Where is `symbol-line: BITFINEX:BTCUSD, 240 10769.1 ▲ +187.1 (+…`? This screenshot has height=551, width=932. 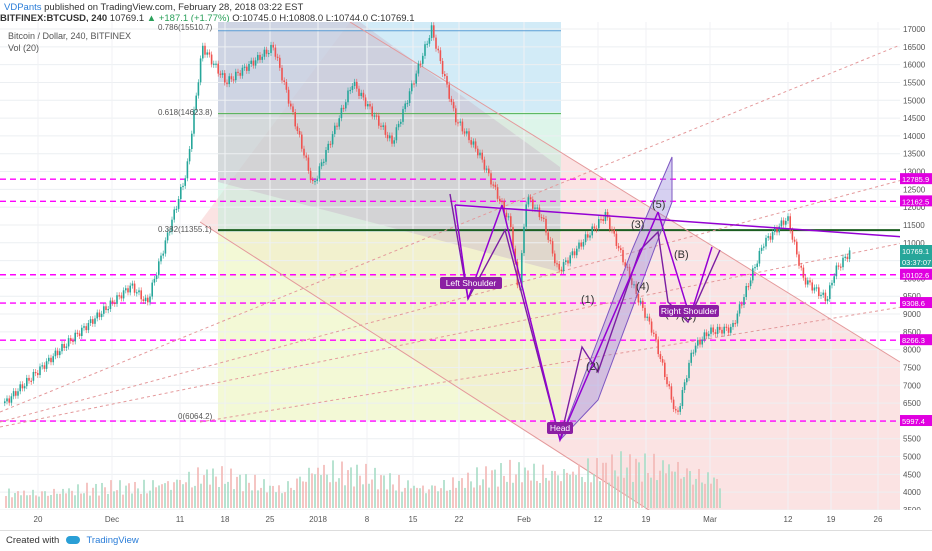 symbol-line: BITFINEX:BTCUSD, 240 10769.1 ▲ +187.1 (+… is located at coordinates (207, 18).